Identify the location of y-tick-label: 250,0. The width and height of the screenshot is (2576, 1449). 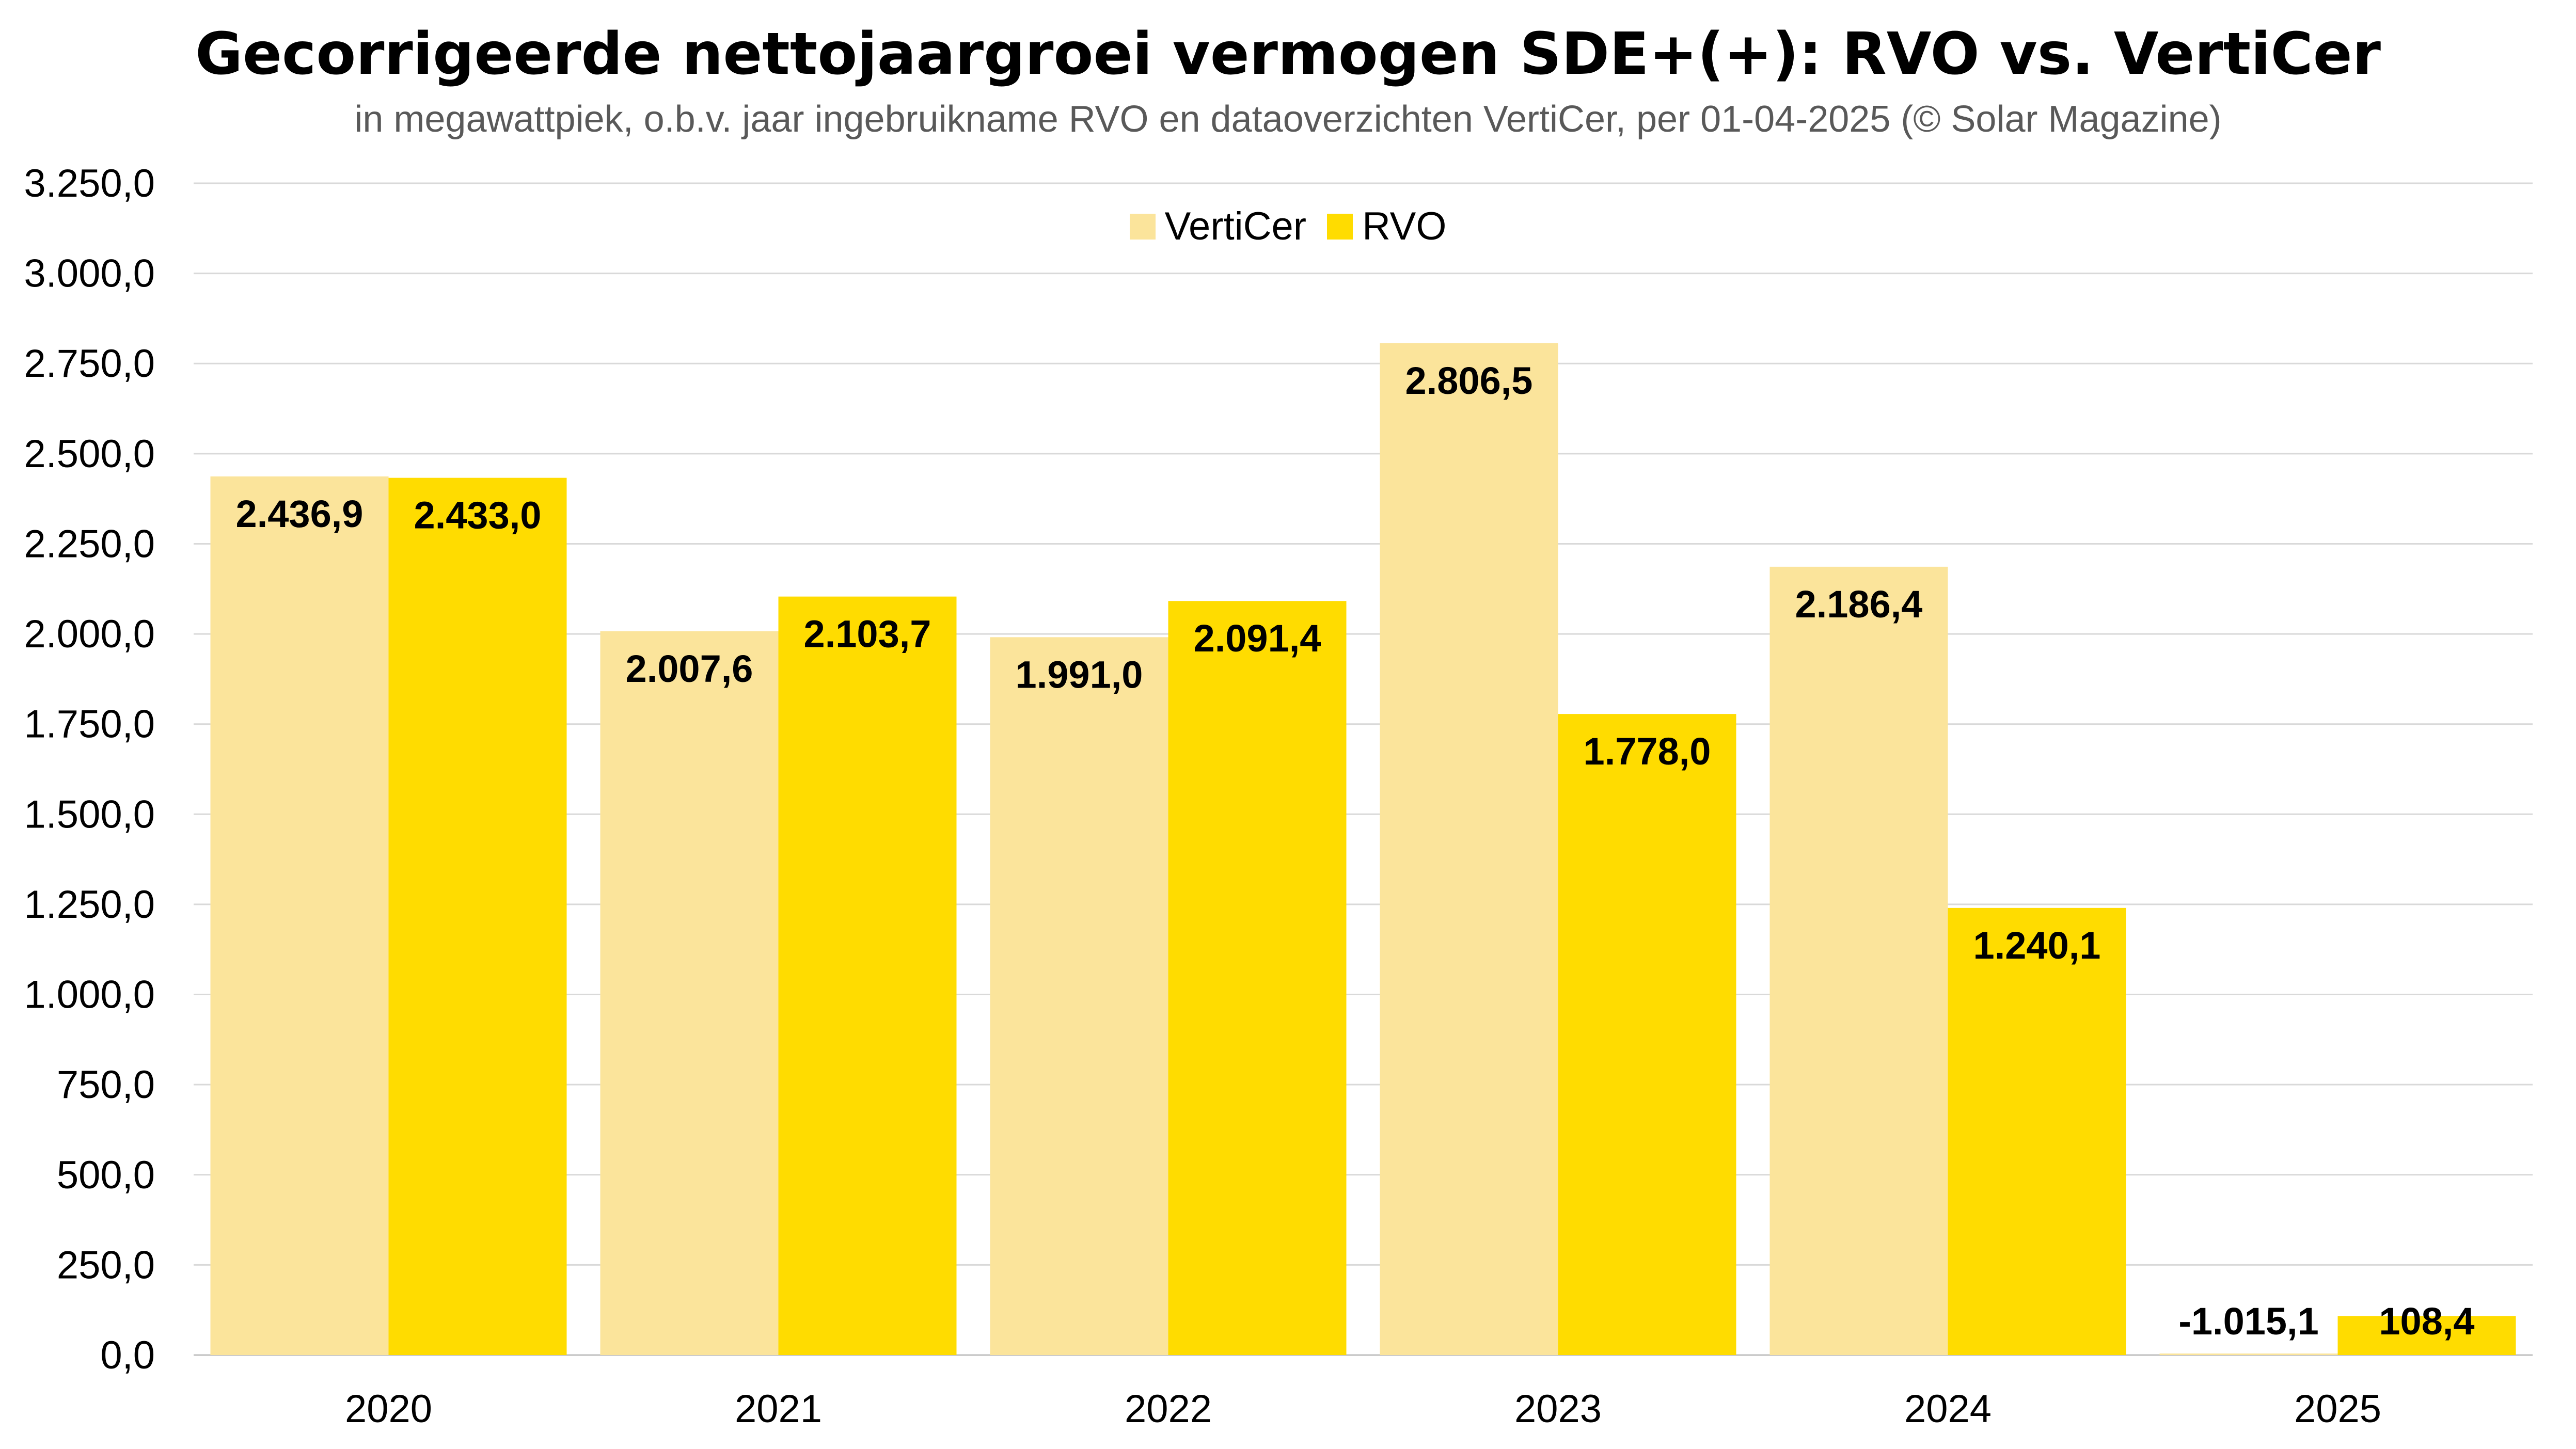
(106, 1265).